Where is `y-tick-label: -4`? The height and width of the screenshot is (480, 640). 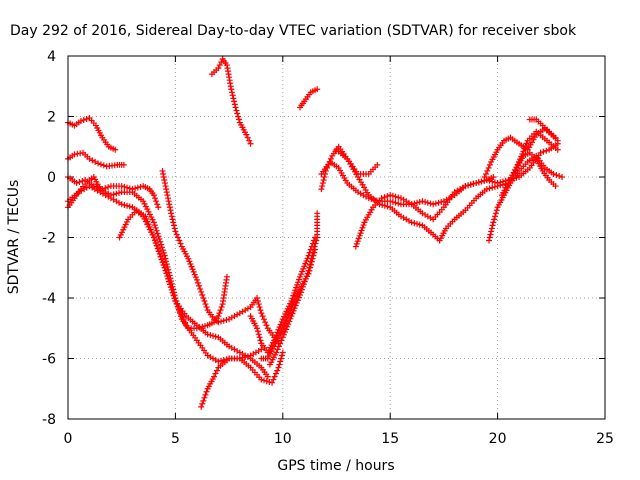 y-tick-label: -4 is located at coordinates (49, 299).